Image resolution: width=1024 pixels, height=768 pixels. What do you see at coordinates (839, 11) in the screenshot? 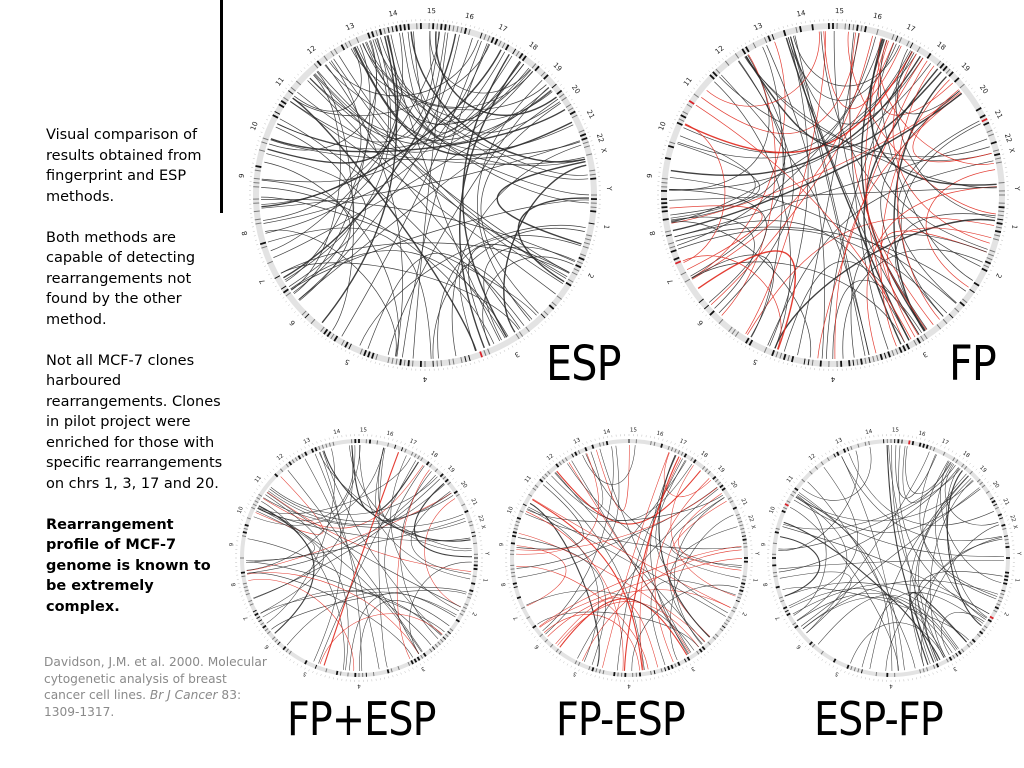
I see `chromosome-label-15: 15` at bounding box center [839, 11].